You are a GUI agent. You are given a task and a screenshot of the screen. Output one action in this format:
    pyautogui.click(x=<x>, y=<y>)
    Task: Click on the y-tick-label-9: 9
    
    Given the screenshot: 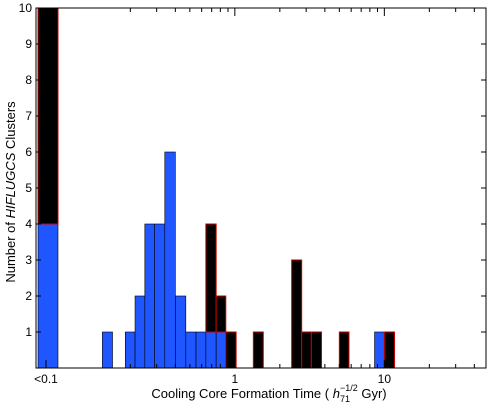 What is the action you would take?
    pyautogui.click(x=28, y=44)
    